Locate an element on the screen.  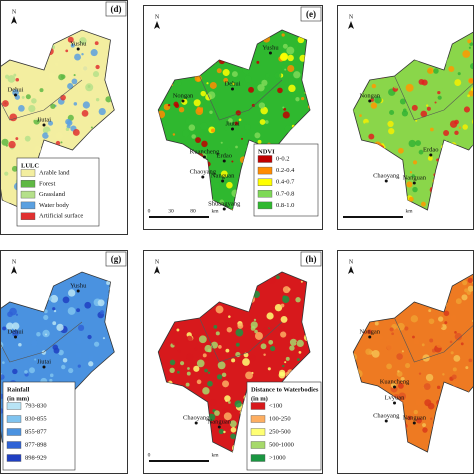
panel-label-box is located at coordinates (311, 259).